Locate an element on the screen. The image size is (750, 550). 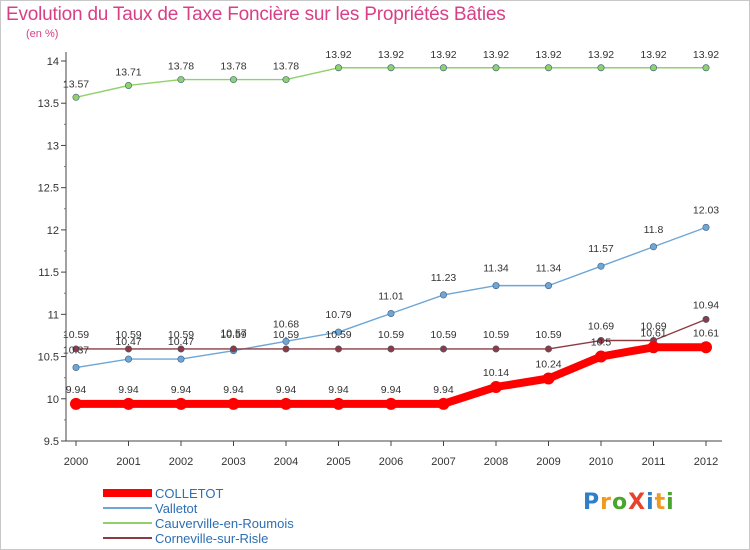
logo-letter: i is located at coordinates (650, 502).